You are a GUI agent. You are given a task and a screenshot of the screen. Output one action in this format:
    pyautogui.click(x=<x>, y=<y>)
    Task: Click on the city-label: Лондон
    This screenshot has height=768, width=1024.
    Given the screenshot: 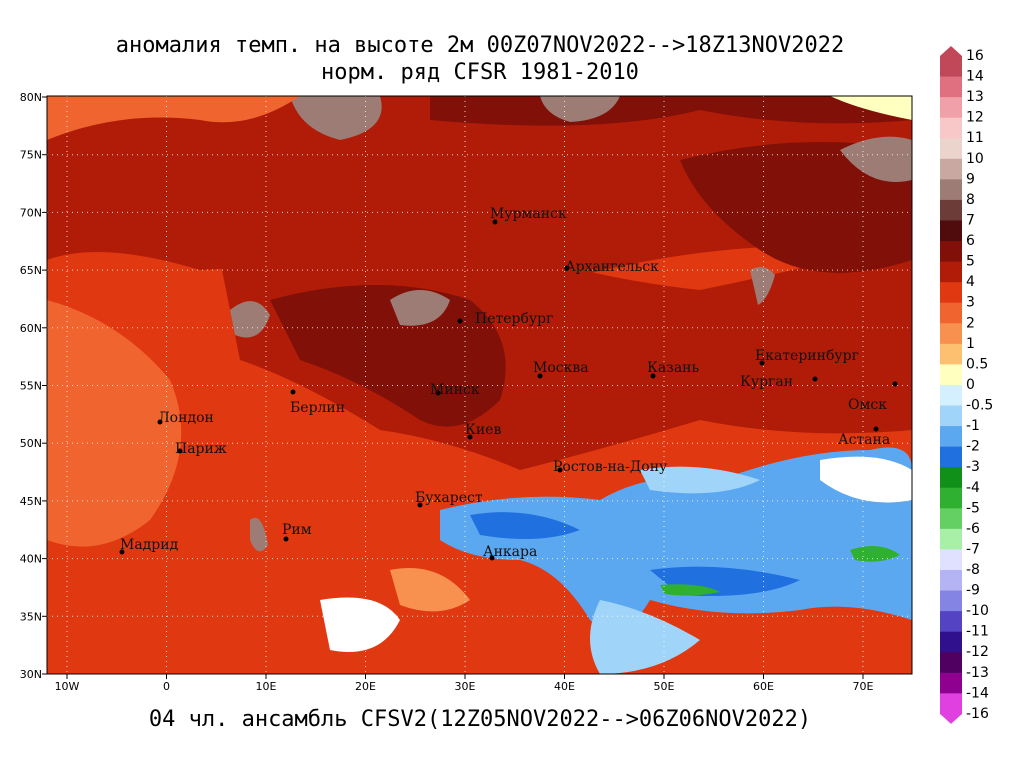 What is the action you would take?
    pyautogui.click(x=186, y=418)
    